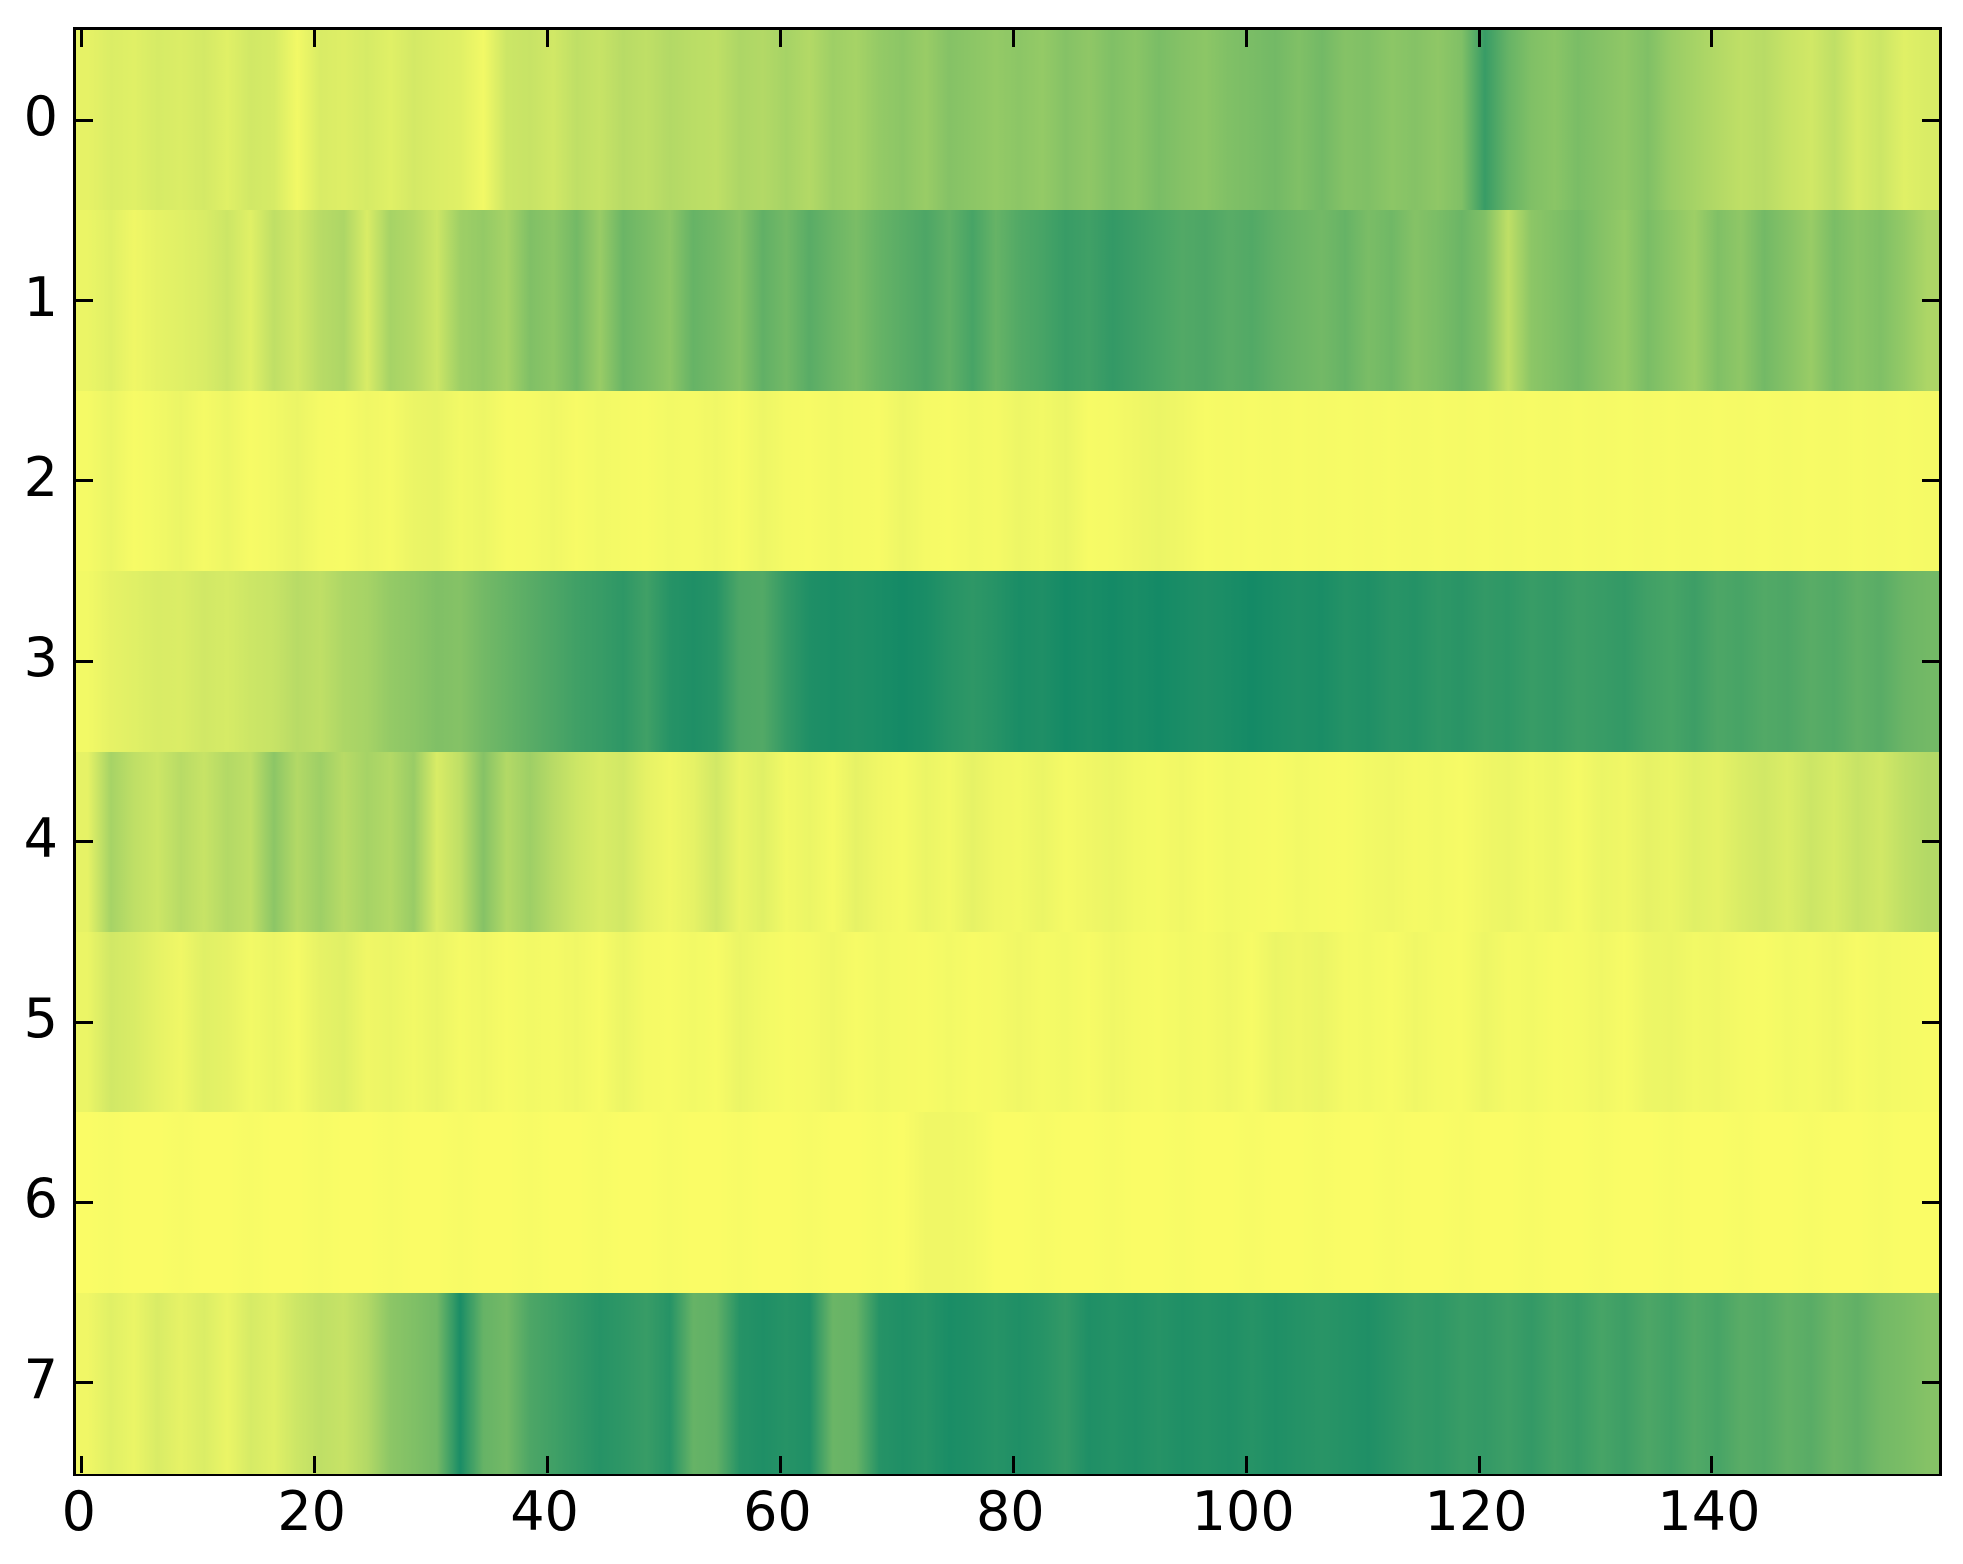  I want to click on x-tick-label: 60, so click(777, 1511).